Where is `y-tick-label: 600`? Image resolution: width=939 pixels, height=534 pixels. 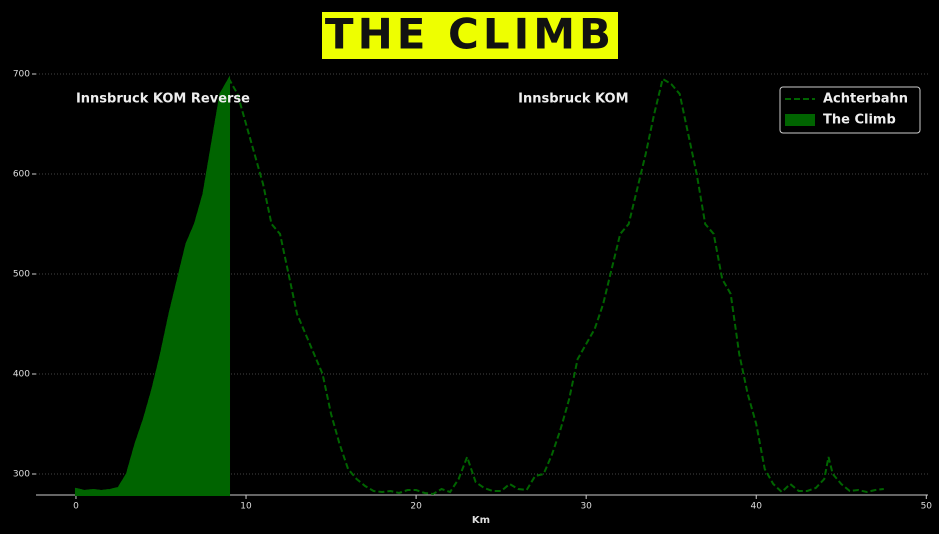
y-tick-label: 600 is located at coordinates (21, 175).